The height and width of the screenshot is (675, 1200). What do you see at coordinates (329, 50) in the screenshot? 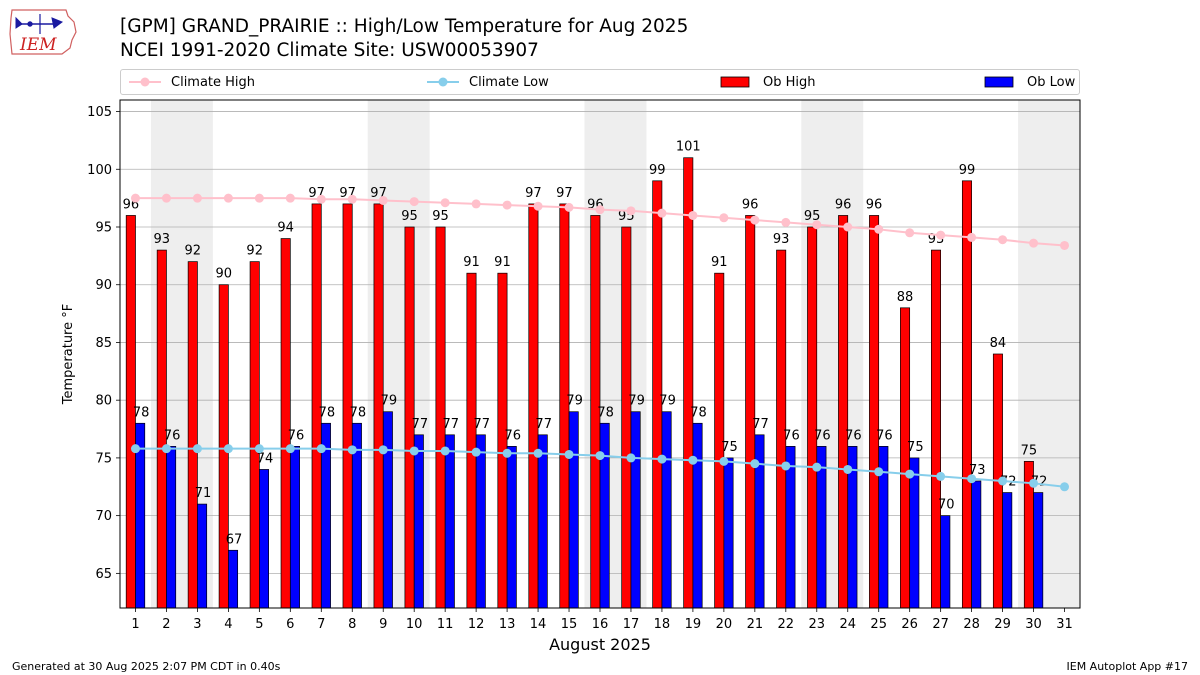
I see `chart-subtitle: NCEI 1991-2020 Climate Site: USW00053907` at bounding box center [329, 50].